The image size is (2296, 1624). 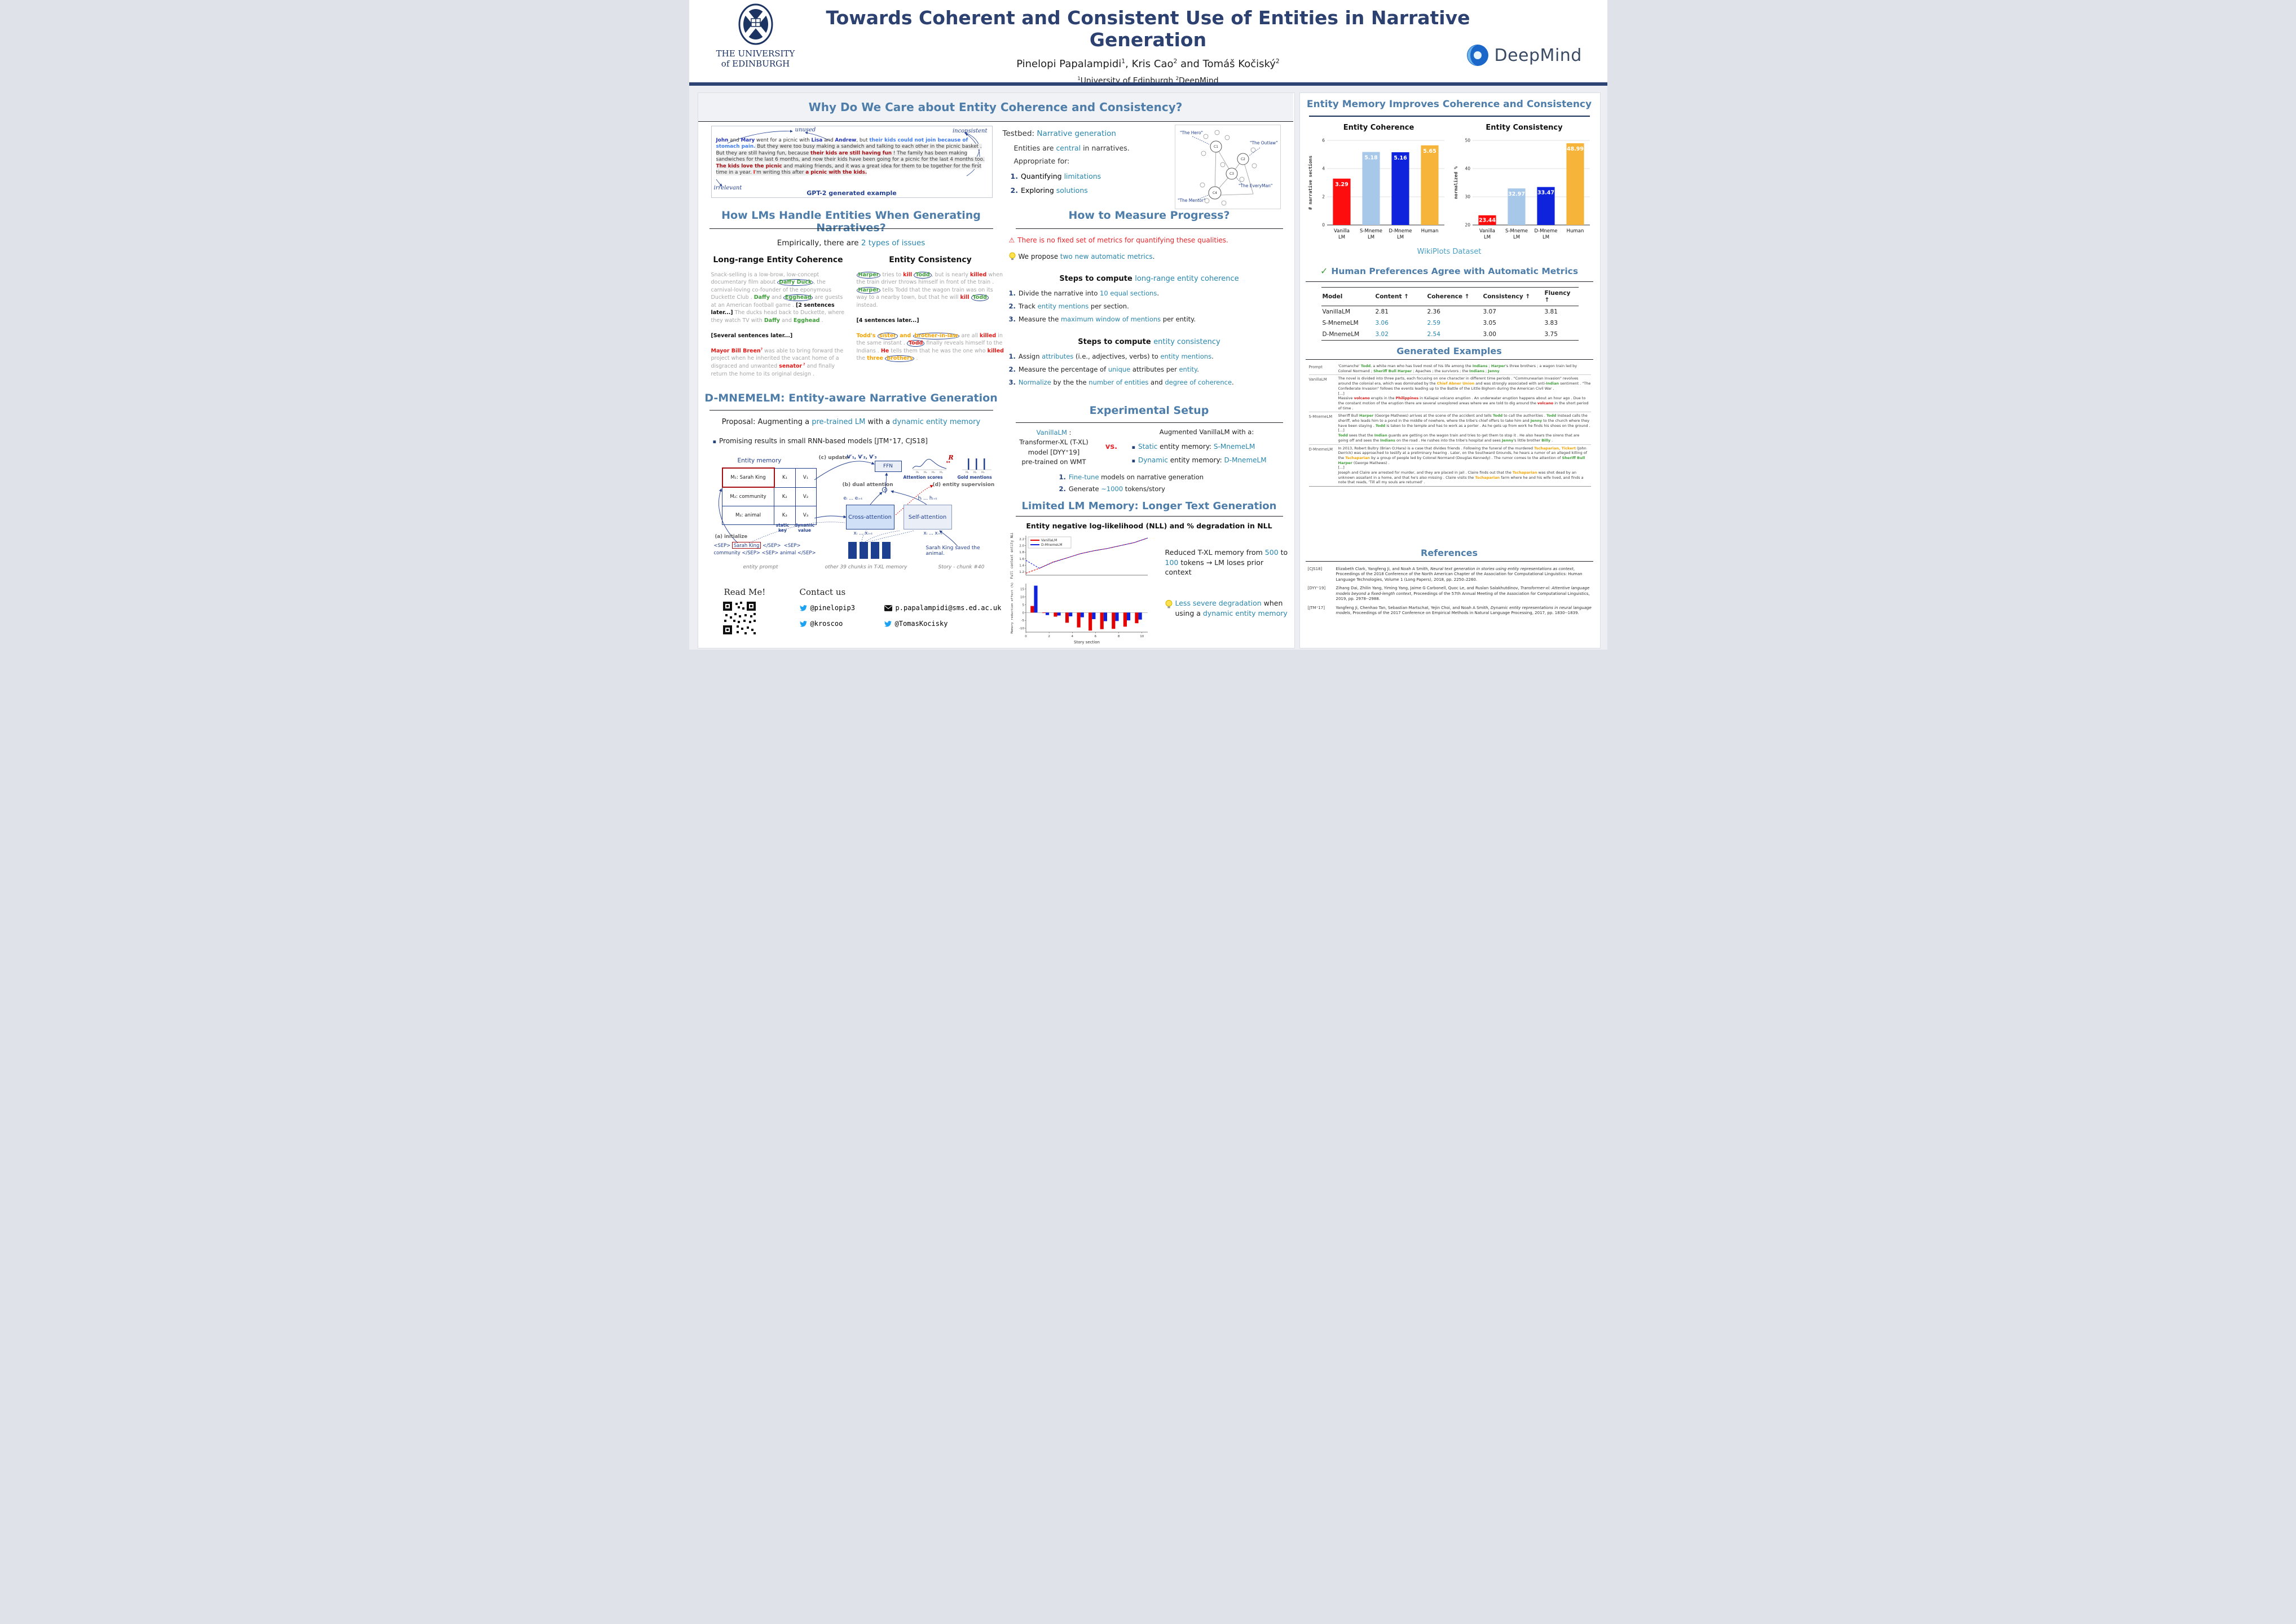 What do you see at coordinates (862, 457) in the screenshot?
I see `update-values: V′₁, V′₂, V′₃` at bounding box center [862, 457].